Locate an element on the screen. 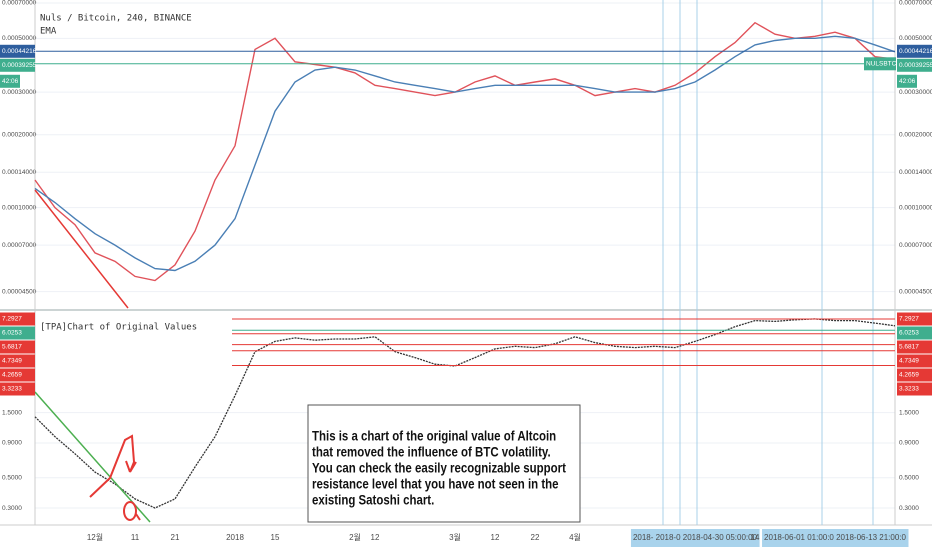 The image size is (932, 550). price-badge-label: 0.00044216 is located at coordinates (915, 51).